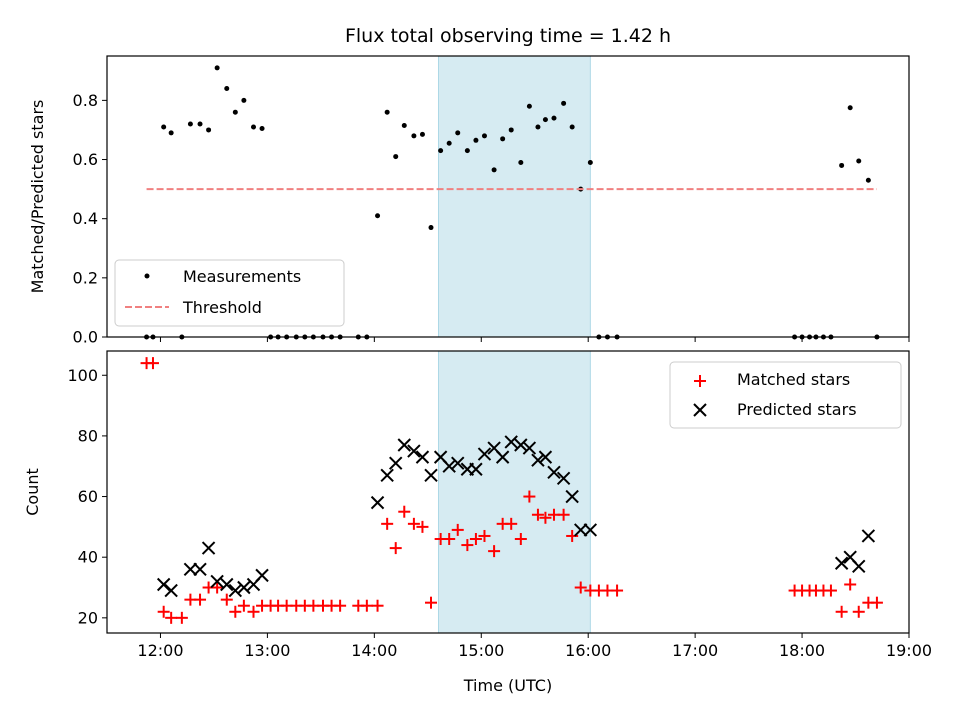 The height and width of the screenshot is (720, 960). What do you see at coordinates (88, 435) in the screenshot?
I see `y-tick-label: 80` at bounding box center [88, 435].